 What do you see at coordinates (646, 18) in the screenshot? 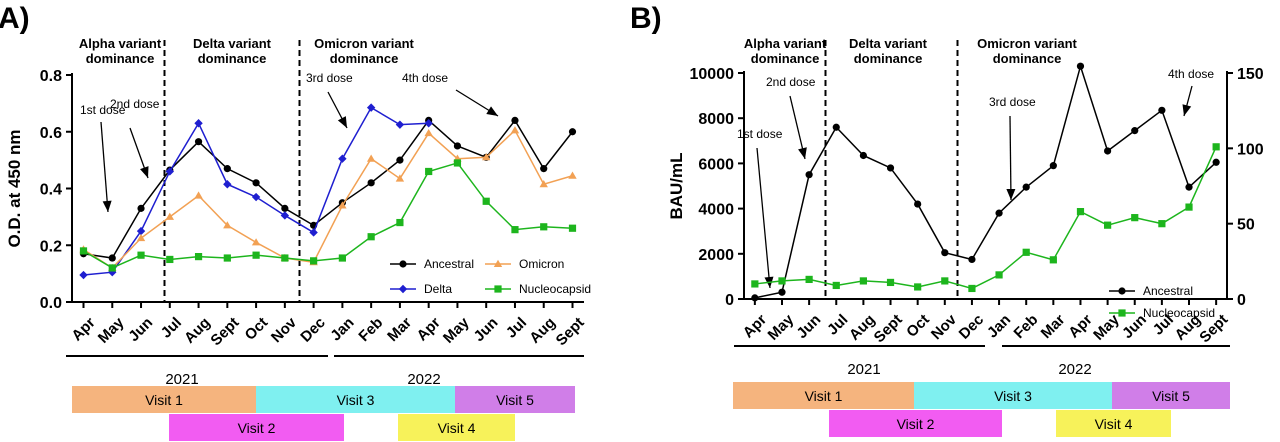
I see `panel-letter: B)` at bounding box center [646, 18].